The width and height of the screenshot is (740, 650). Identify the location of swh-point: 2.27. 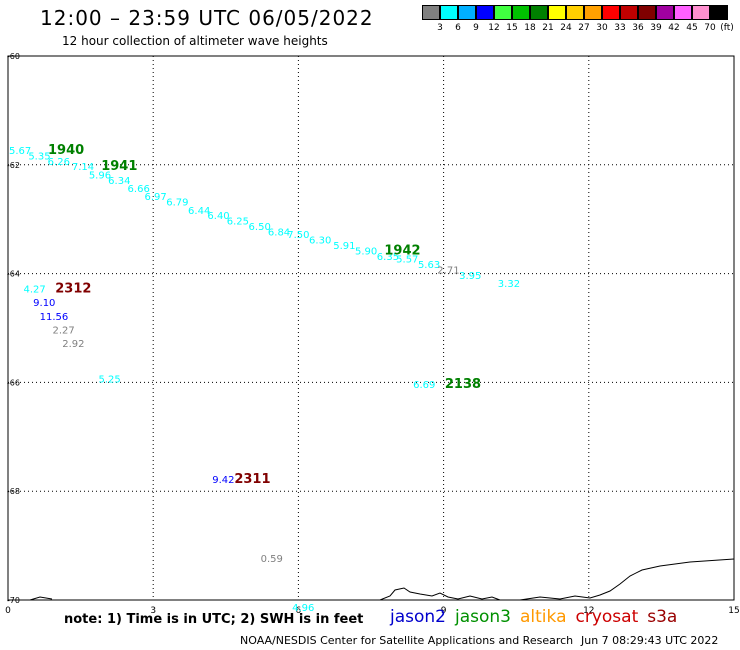
(64, 330).